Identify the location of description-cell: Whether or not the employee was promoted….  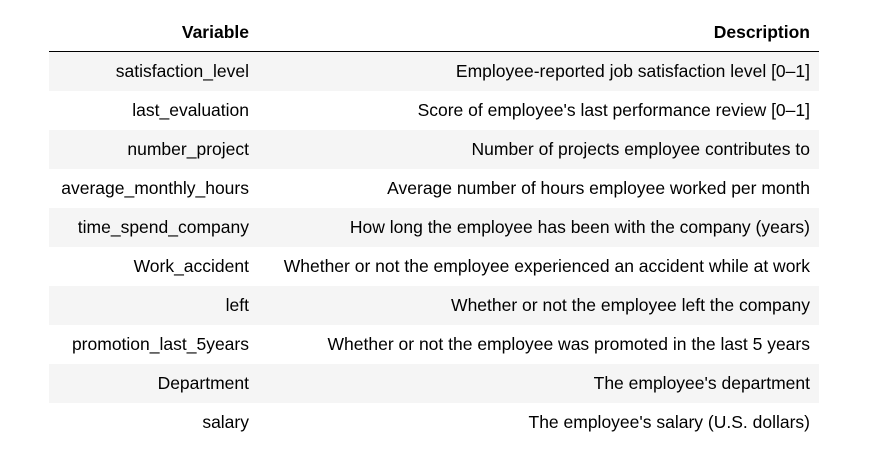
(538, 344).